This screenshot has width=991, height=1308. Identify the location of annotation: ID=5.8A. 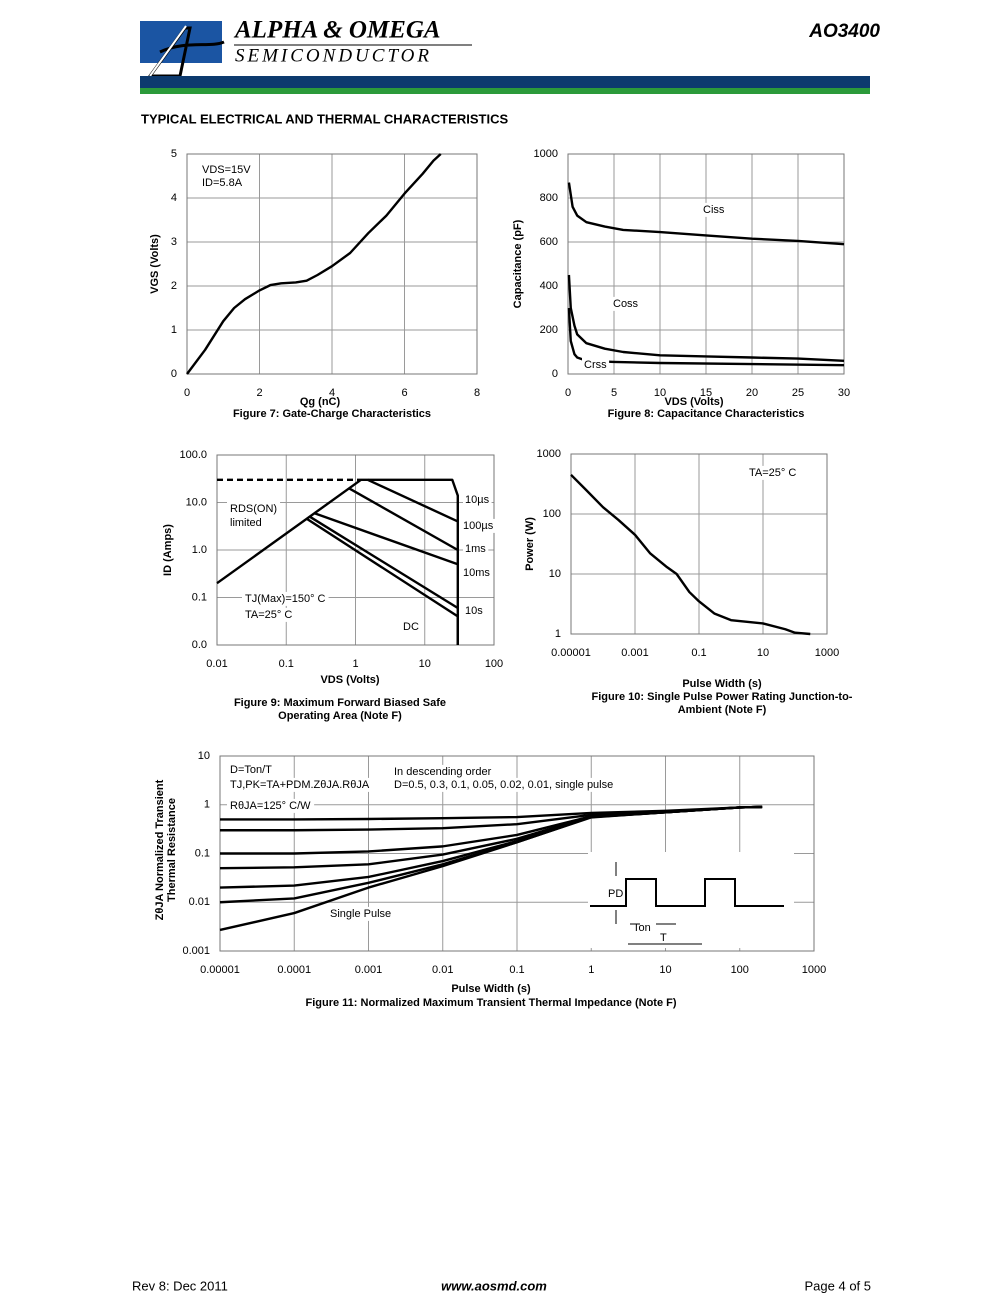
(222, 183).